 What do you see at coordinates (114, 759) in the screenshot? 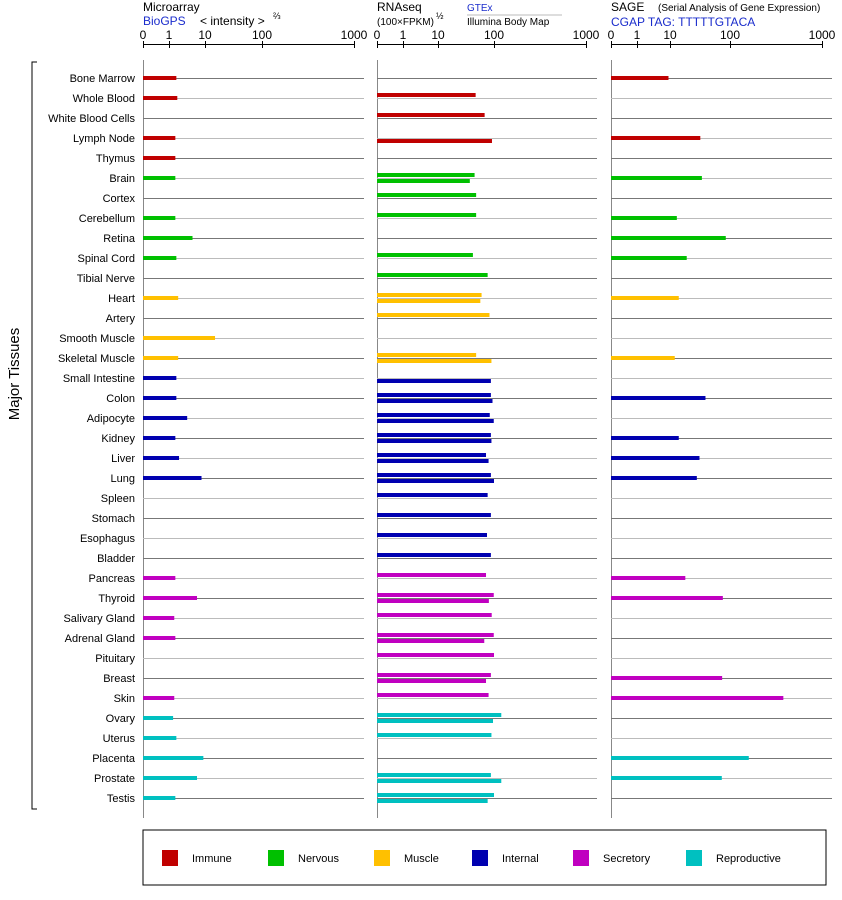
I see `tissue-label: Placenta` at bounding box center [114, 759].